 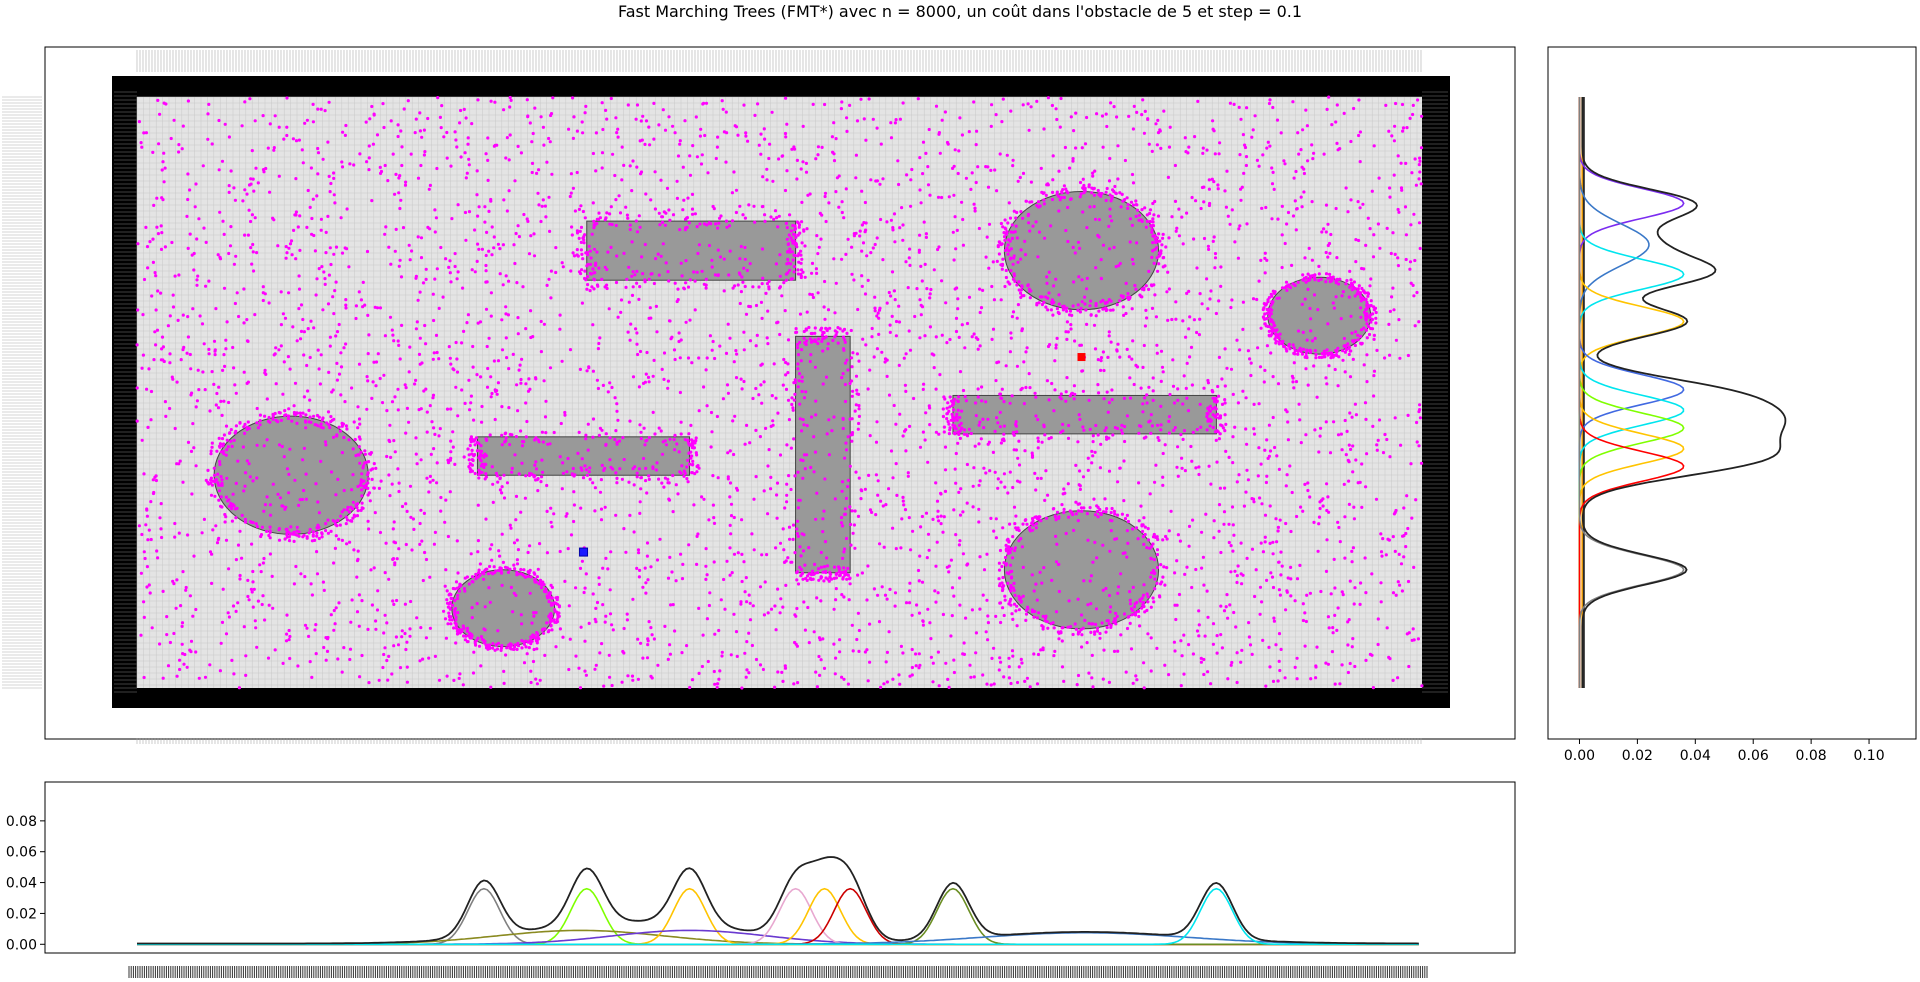 I want to click on right-x-tick-label: 0.10, so click(x=1868, y=756).